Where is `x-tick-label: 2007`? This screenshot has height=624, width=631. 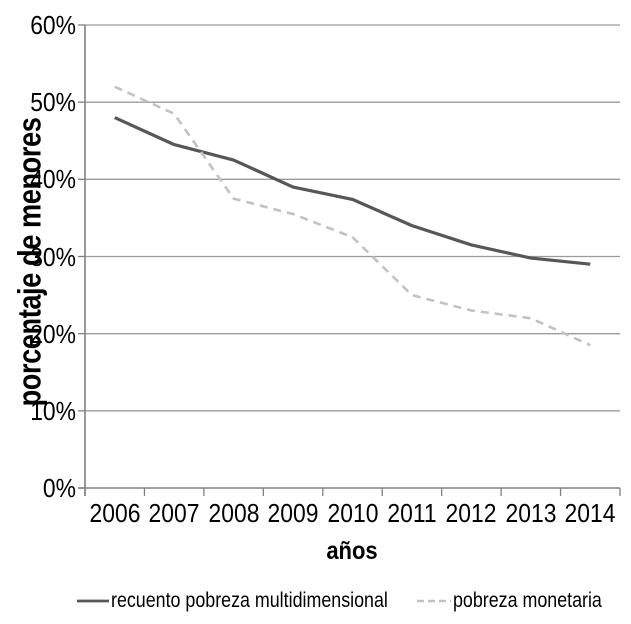 x-tick-label: 2007 is located at coordinates (174, 513).